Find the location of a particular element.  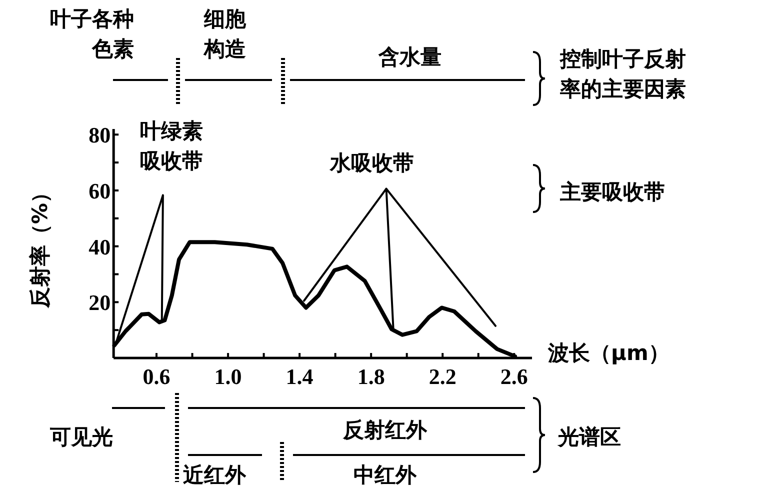

text: 主要吸收带 is located at coordinates (612, 192).